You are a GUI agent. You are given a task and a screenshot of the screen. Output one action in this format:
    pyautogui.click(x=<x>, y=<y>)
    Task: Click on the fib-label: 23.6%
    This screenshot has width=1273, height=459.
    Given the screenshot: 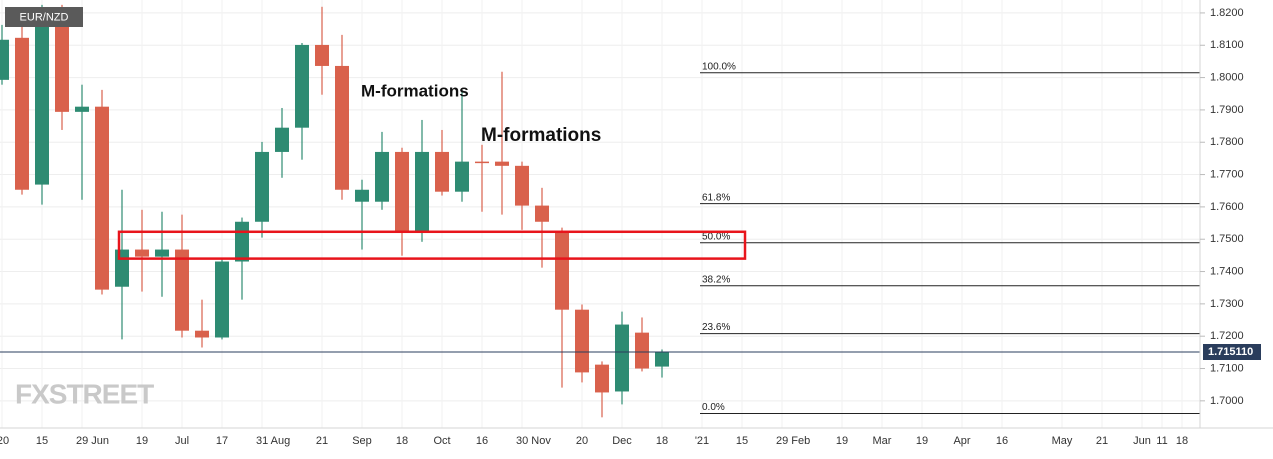 What is the action you would take?
    pyautogui.click(x=716, y=327)
    